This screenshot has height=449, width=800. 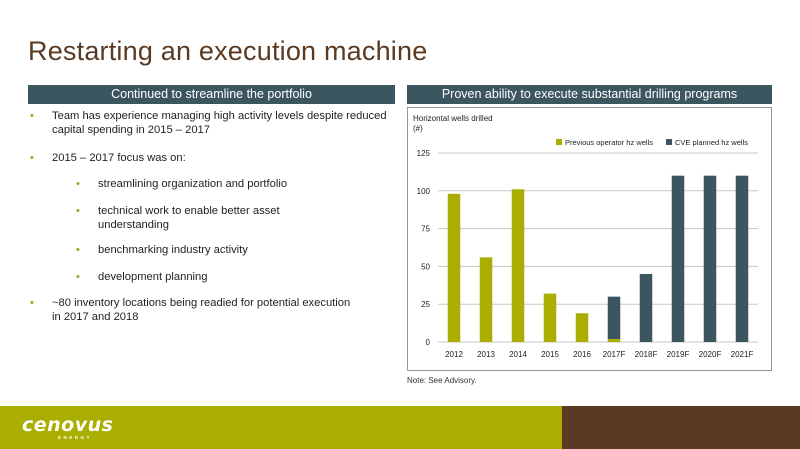 What do you see at coordinates (550, 354) in the screenshot?
I see `x-tick-label: 2015` at bounding box center [550, 354].